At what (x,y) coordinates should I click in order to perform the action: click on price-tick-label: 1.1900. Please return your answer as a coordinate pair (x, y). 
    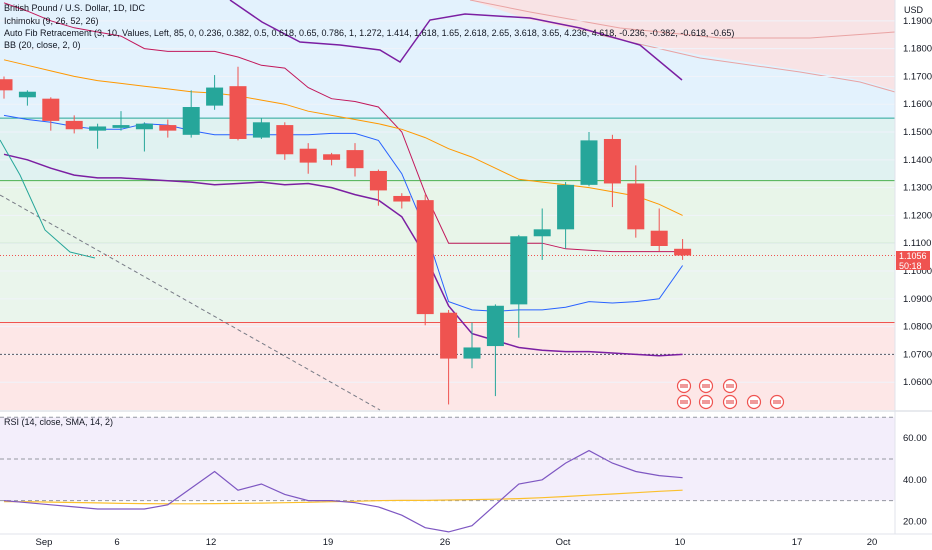
    Looking at the image, I should click on (917, 21).